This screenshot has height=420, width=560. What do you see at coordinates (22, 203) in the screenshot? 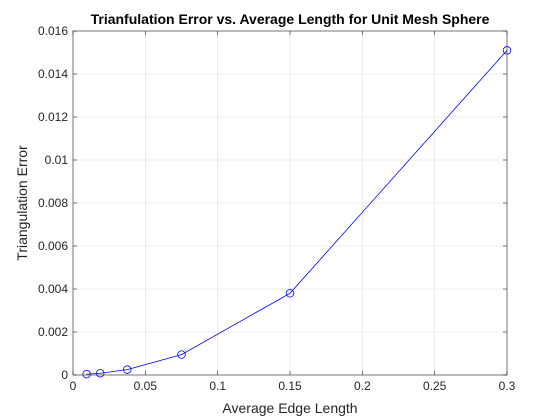
I see `y-axis-title: Triangulation Error` at bounding box center [22, 203].